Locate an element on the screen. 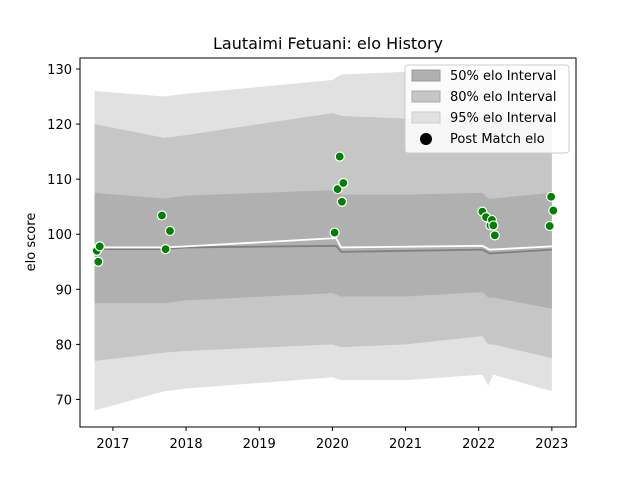 The height and width of the screenshot is (480, 640). y-axis: 70 80 90 100 110 120 130 is located at coordinates (63, 235).